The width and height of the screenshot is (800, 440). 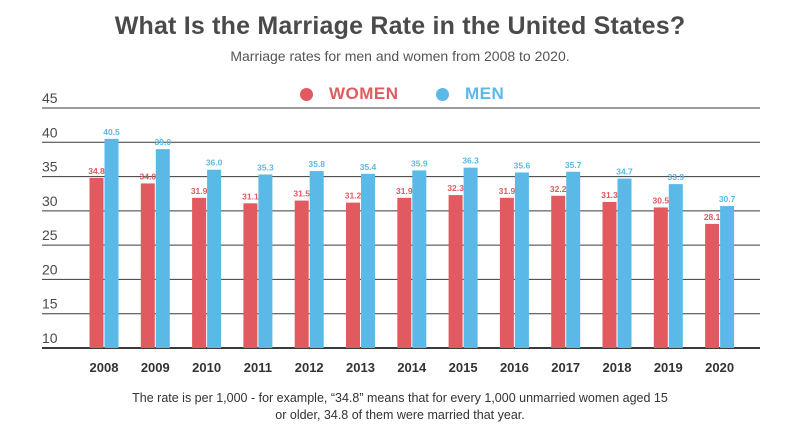 What do you see at coordinates (50, 167) in the screenshot?
I see `y-tick-label: 35` at bounding box center [50, 167].